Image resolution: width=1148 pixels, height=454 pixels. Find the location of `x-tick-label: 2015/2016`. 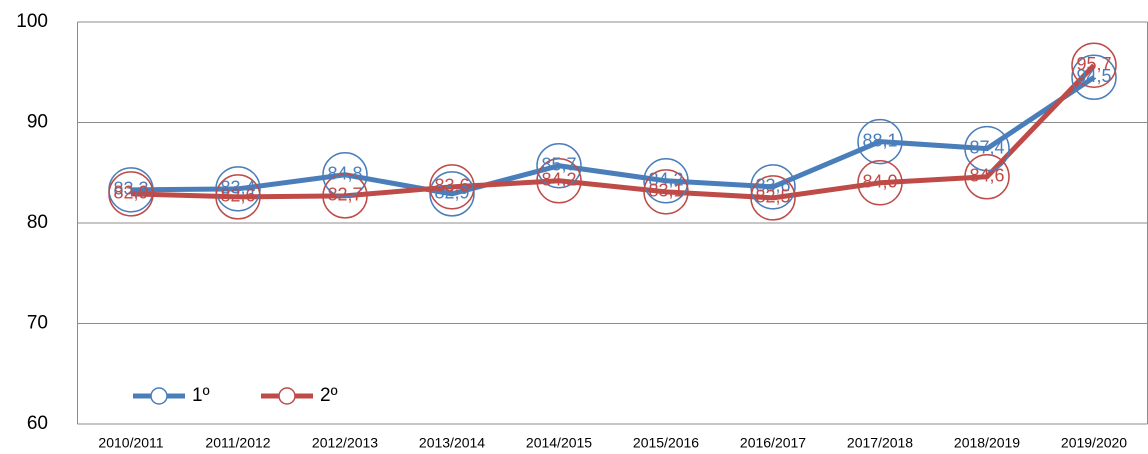

x-tick-label: 2015/2016 is located at coordinates (666, 443).